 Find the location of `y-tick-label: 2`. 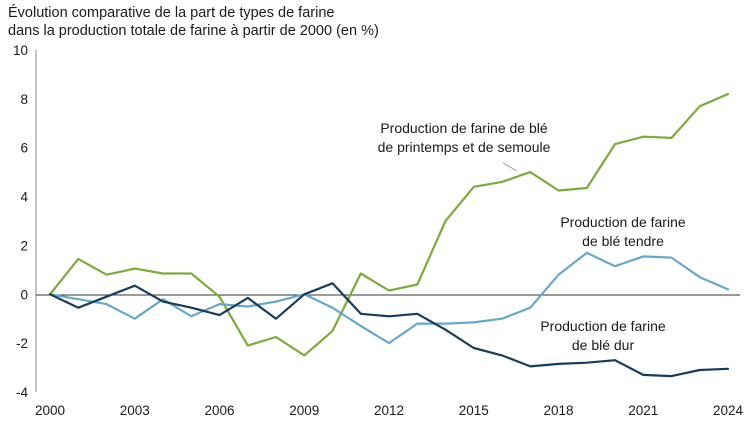

y-tick-label: 2 is located at coordinates (24, 245).